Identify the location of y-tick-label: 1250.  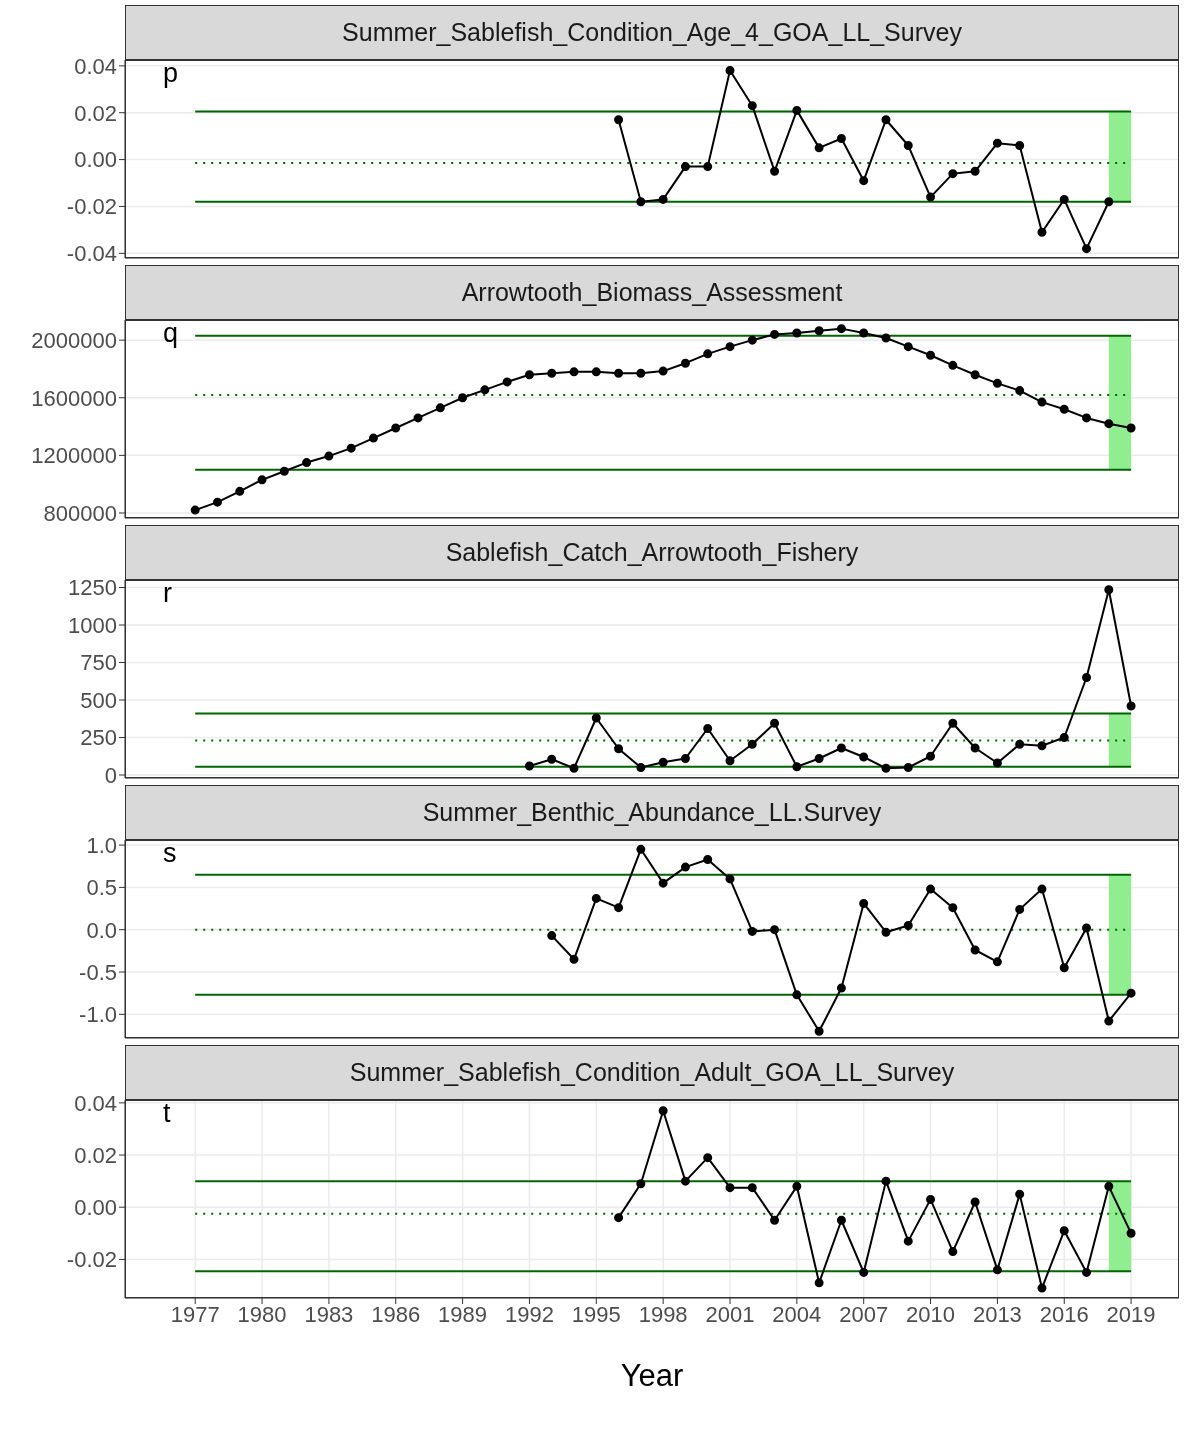
(92, 588).